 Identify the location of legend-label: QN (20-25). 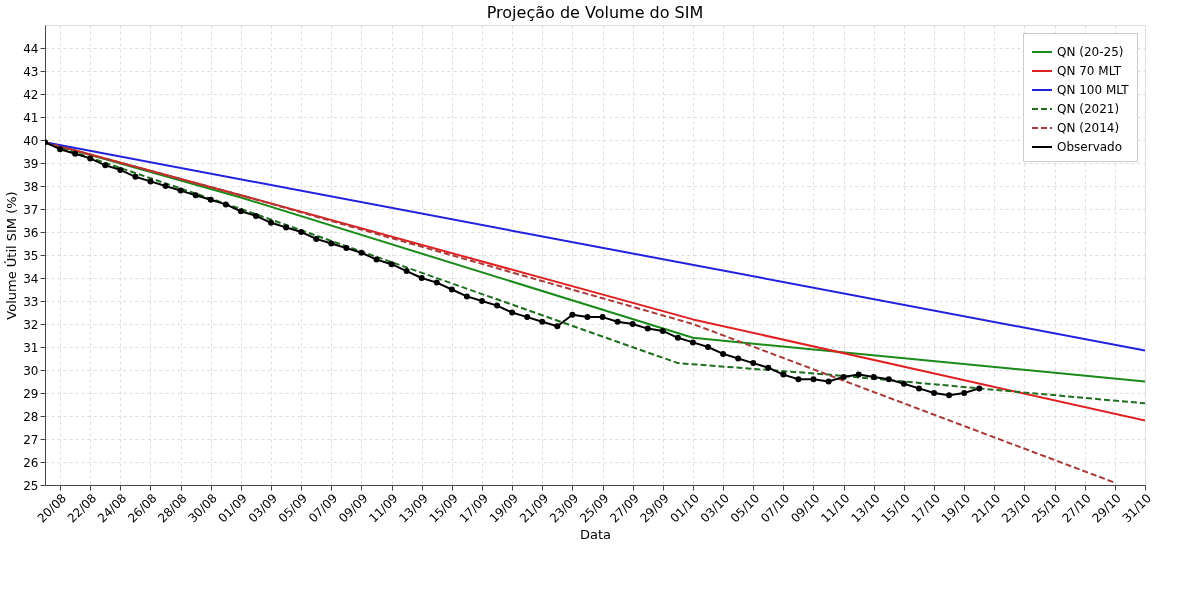
(1090, 52).